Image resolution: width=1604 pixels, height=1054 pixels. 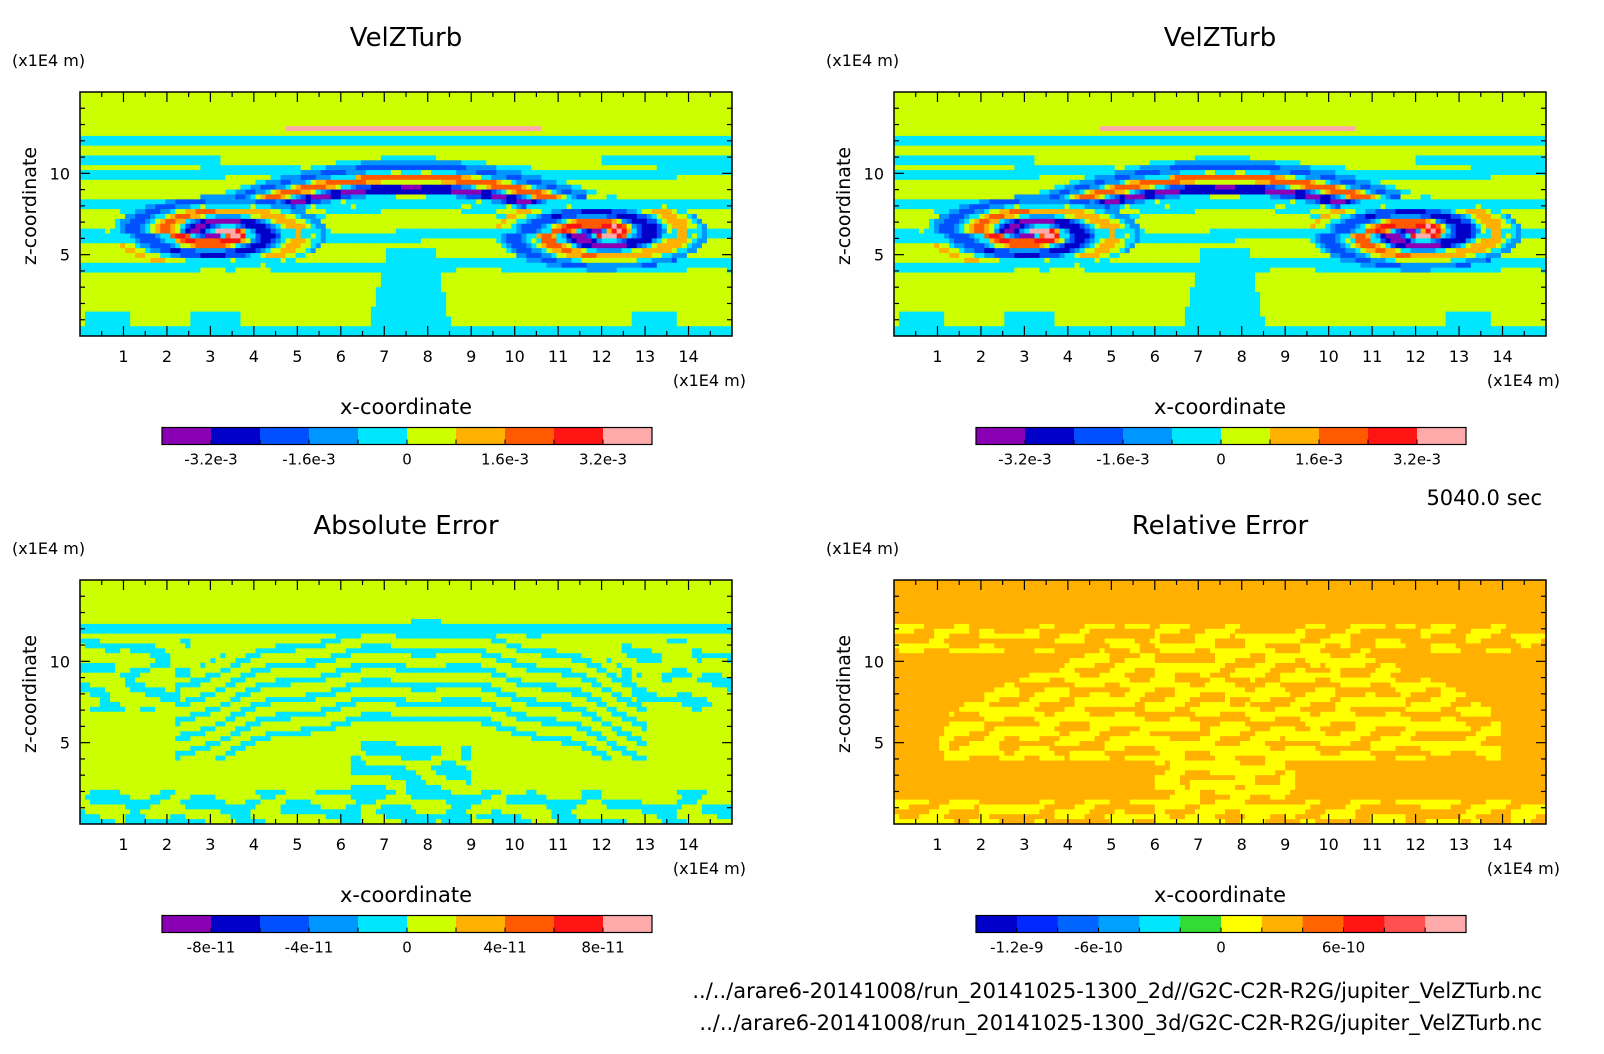 I want to click on time-label: 5040.0 sec, so click(x=1484, y=498).